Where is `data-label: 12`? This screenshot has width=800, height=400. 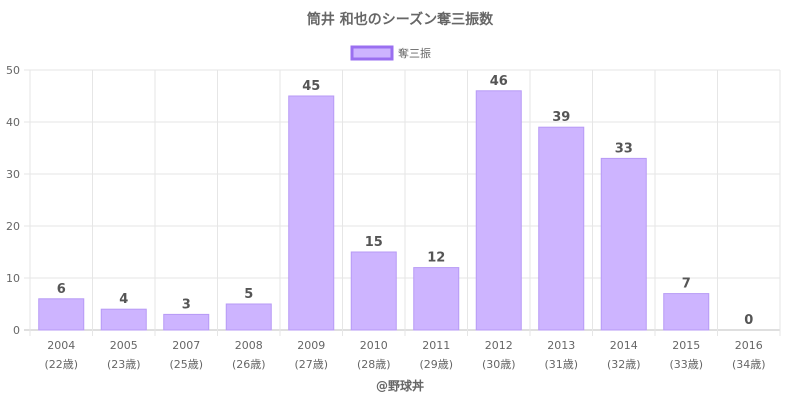
data-label: 12 is located at coordinates (436, 258).